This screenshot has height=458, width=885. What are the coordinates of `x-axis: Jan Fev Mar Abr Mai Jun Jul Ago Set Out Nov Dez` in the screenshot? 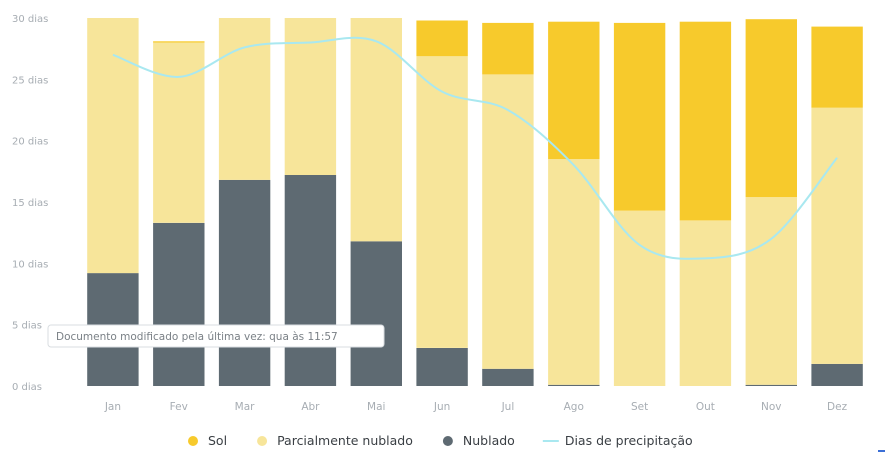 It's located at (476, 407).